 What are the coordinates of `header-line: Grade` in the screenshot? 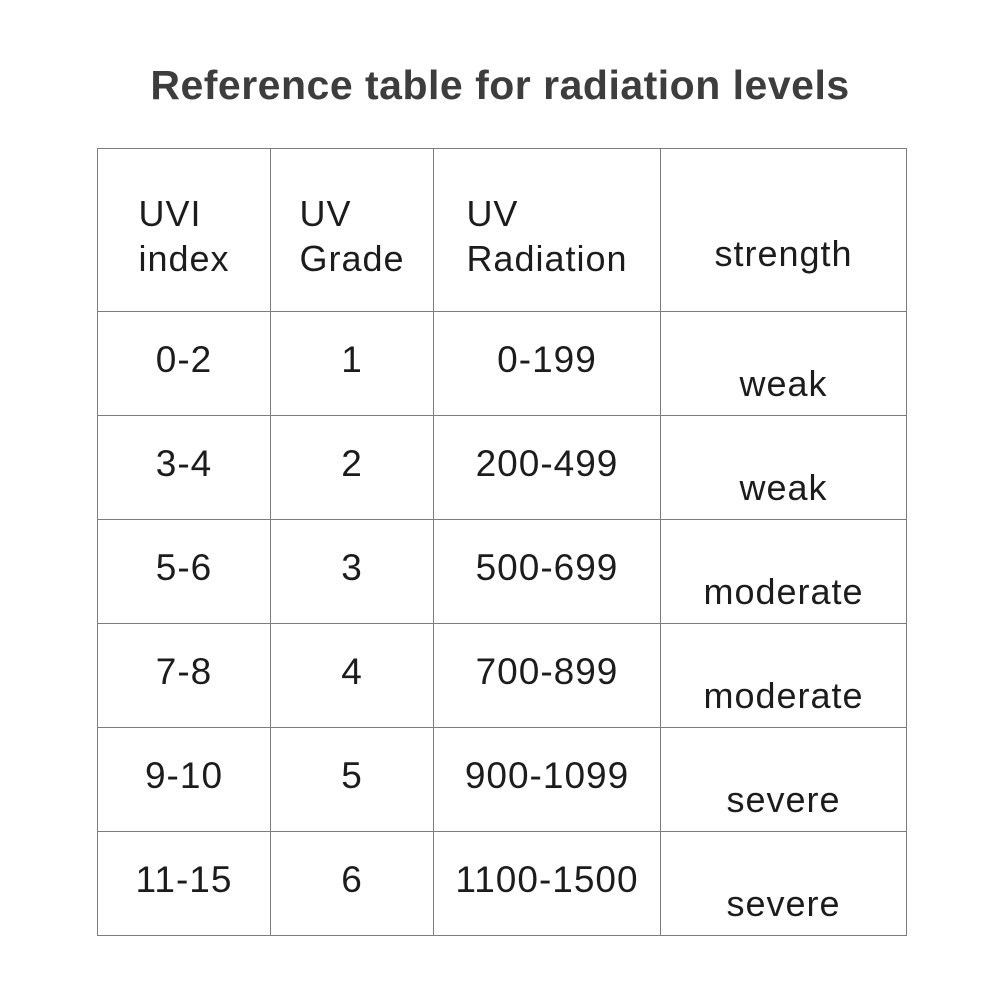 It's located at (352, 258).